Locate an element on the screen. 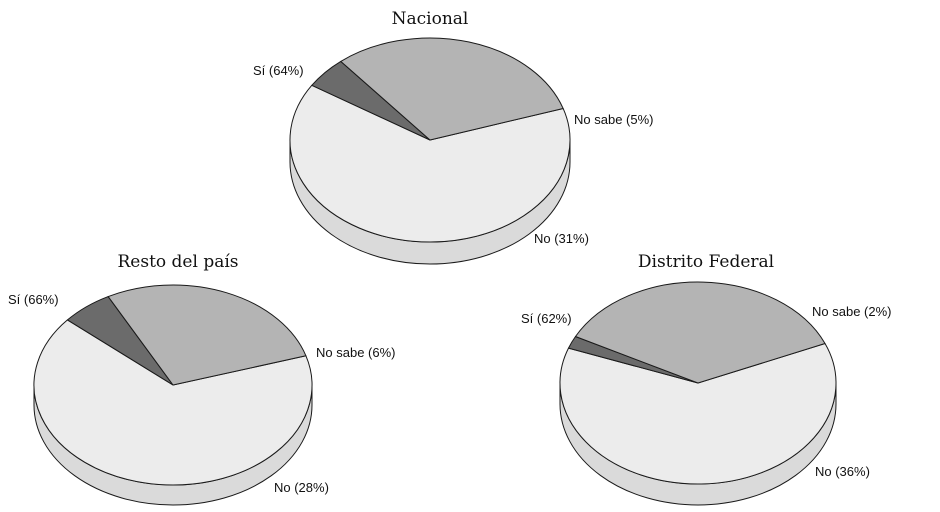 Image resolution: width=940 pixels, height=512 pixels. slice-label-no: No (31%) is located at coordinates (561, 238).